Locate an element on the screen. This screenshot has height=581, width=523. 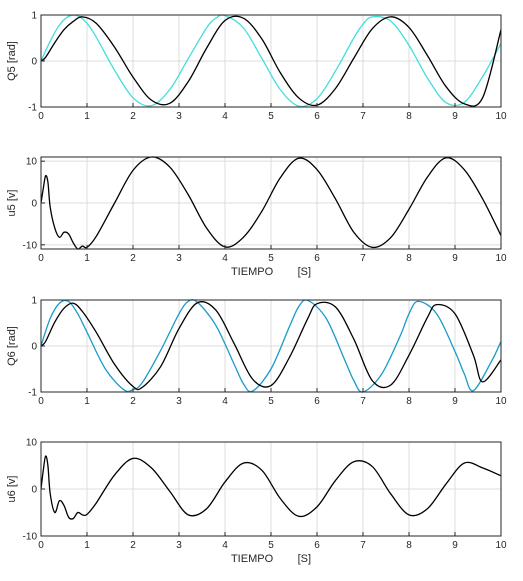
y-axis-label: Q5 [rad] is located at coordinates (12, 61).